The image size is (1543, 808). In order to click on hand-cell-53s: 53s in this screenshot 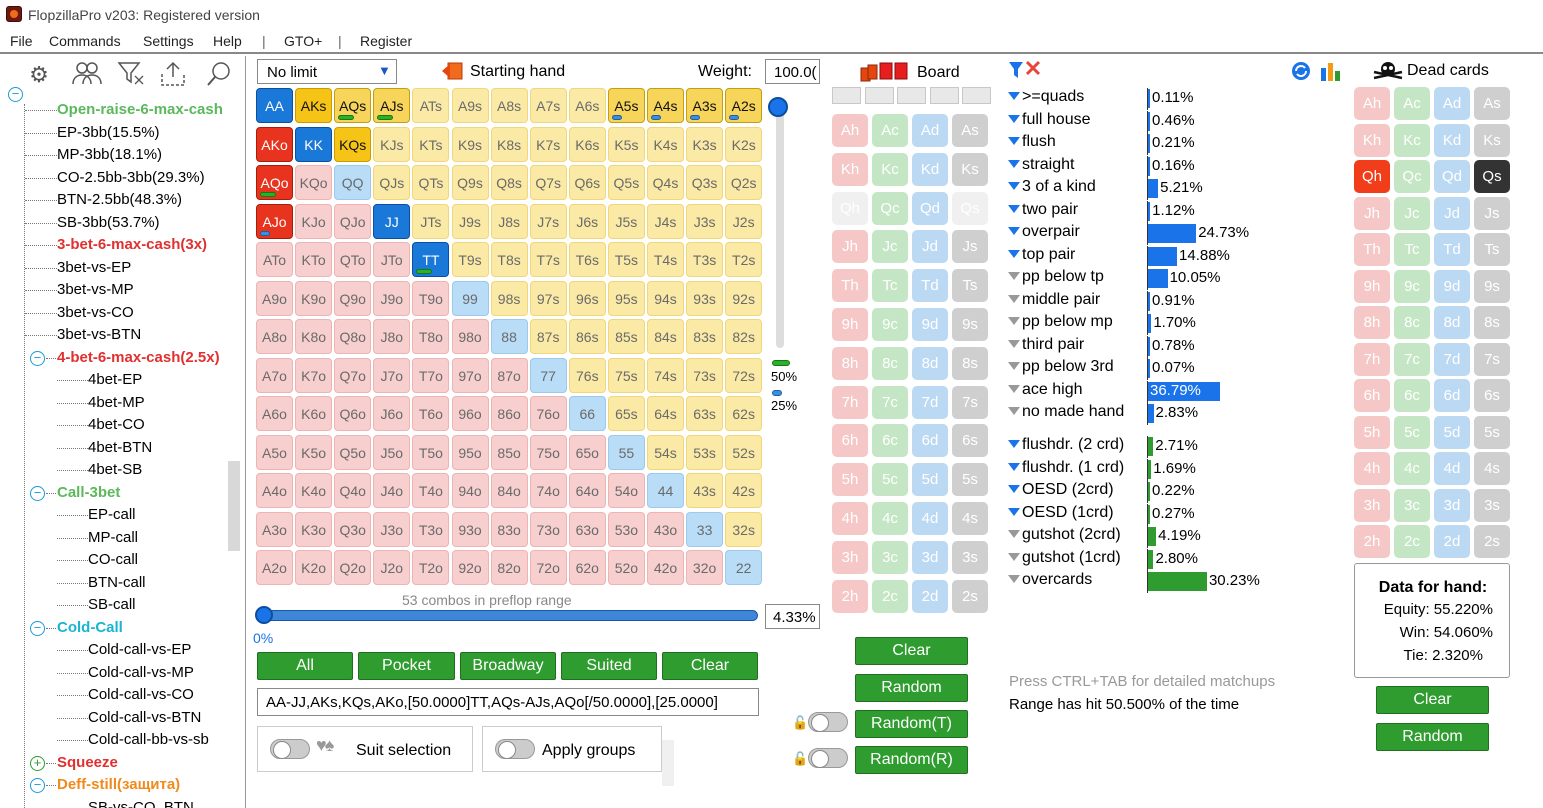, I will do `click(705, 452)`.